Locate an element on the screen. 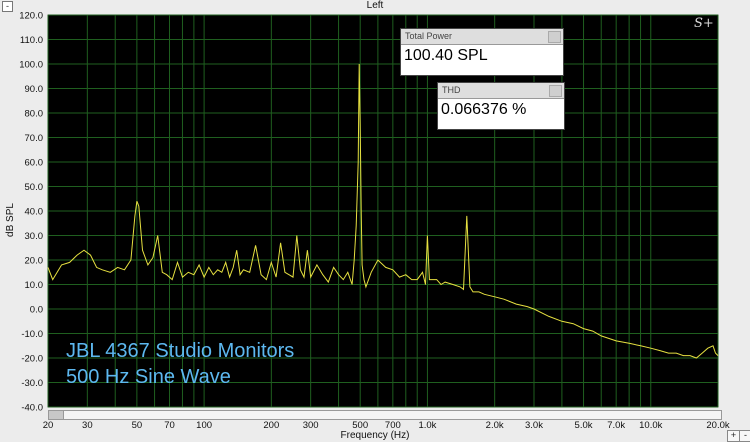 The width and height of the screenshot is (750, 442). y-tick-label: -10.0 is located at coordinates (32, 334).